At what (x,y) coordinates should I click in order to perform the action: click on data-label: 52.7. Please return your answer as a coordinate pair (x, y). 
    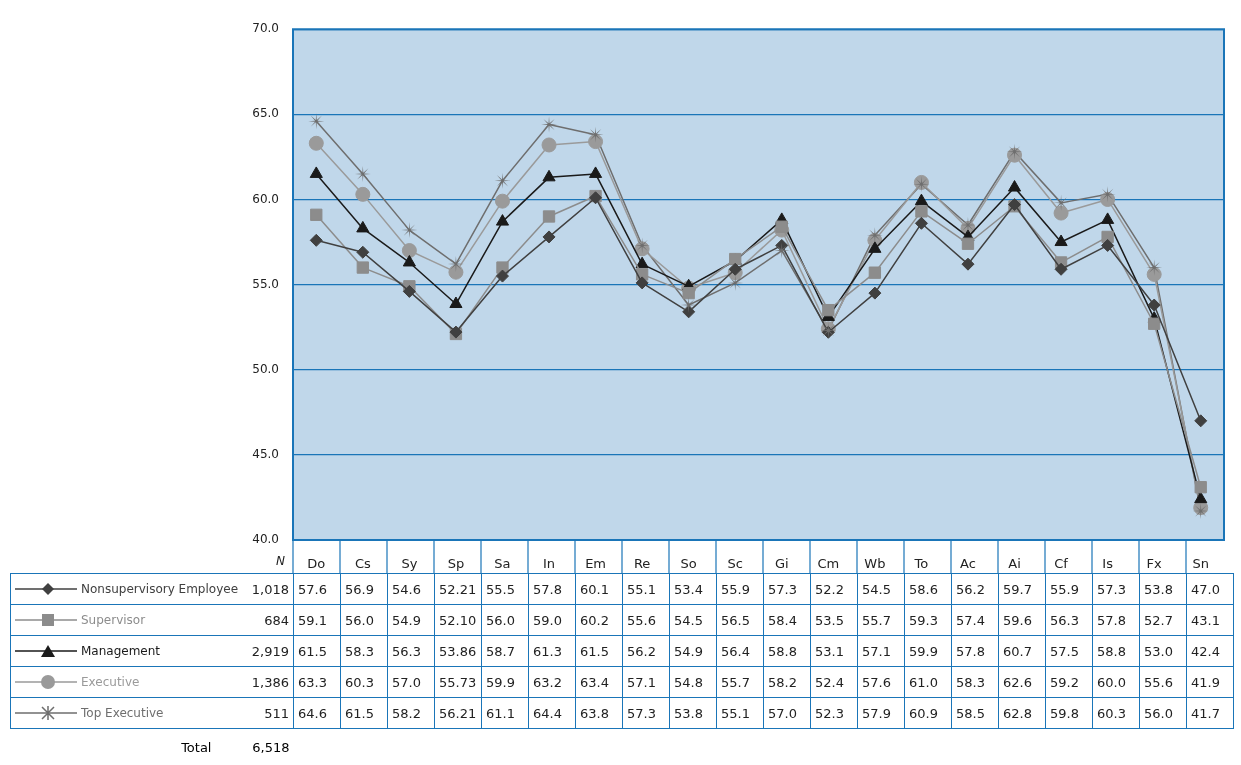
    Looking at the image, I should click on (1163, 620).